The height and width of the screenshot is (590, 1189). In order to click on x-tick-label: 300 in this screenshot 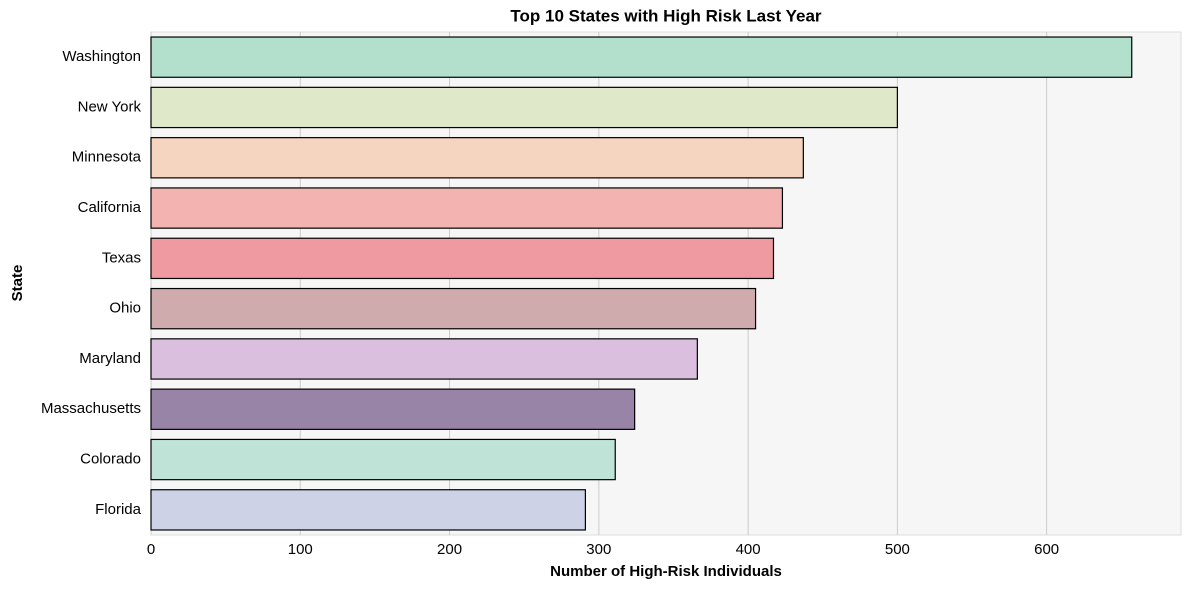, I will do `click(598, 549)`.